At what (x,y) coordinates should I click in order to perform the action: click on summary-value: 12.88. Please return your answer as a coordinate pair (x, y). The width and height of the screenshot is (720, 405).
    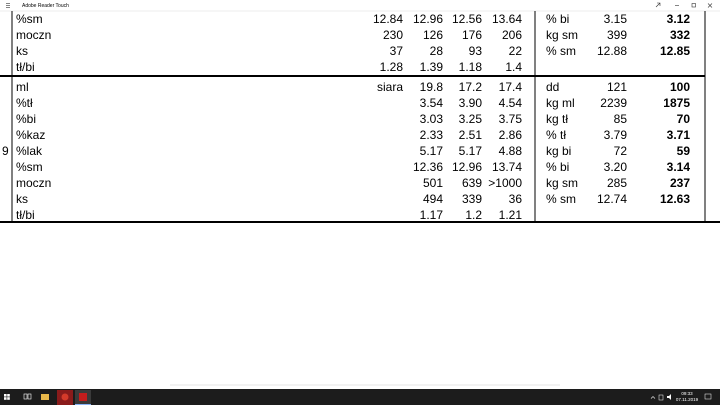
    Looking at the image, I should click on (612, 51).